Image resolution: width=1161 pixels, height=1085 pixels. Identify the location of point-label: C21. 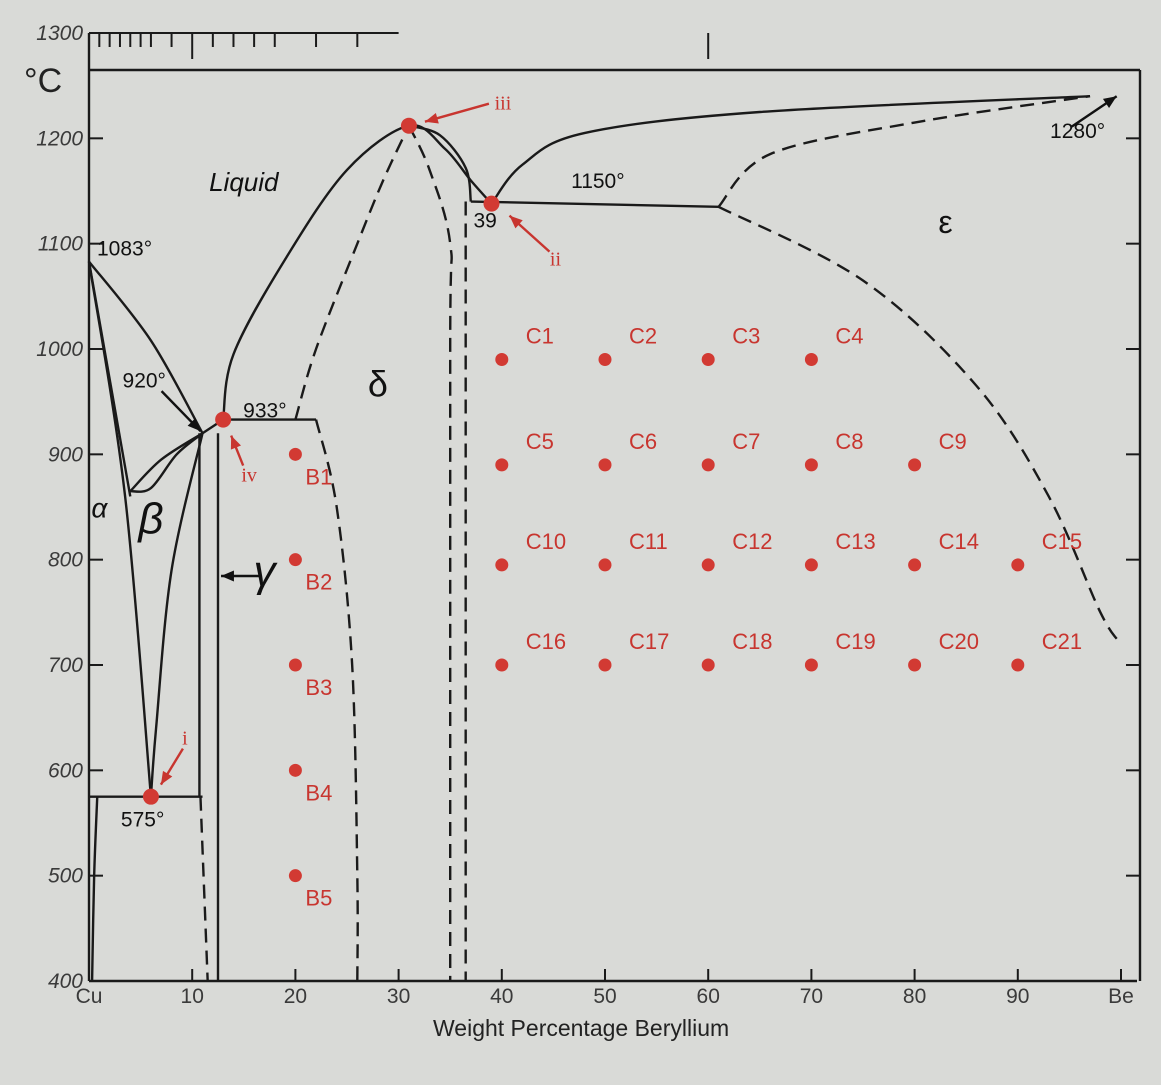
(1062, 641).